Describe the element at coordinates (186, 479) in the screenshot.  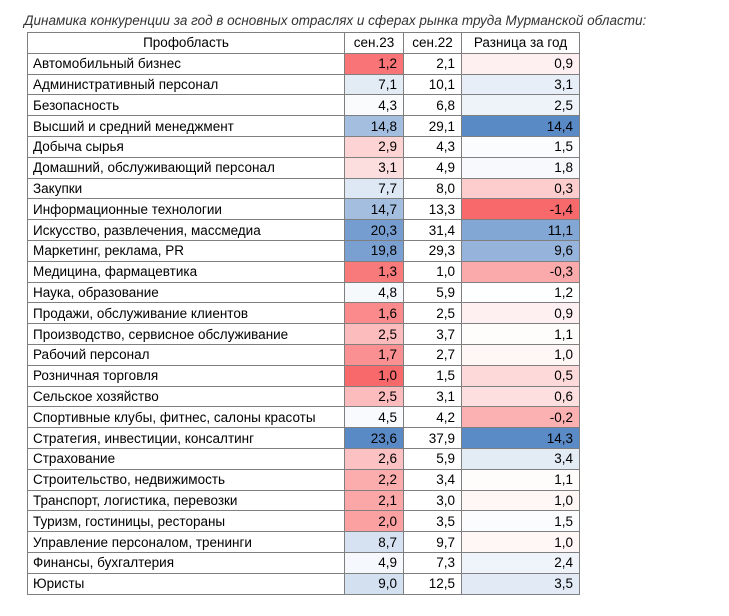
I see `cell-profarea: Строительство, недвижимость` at that location.